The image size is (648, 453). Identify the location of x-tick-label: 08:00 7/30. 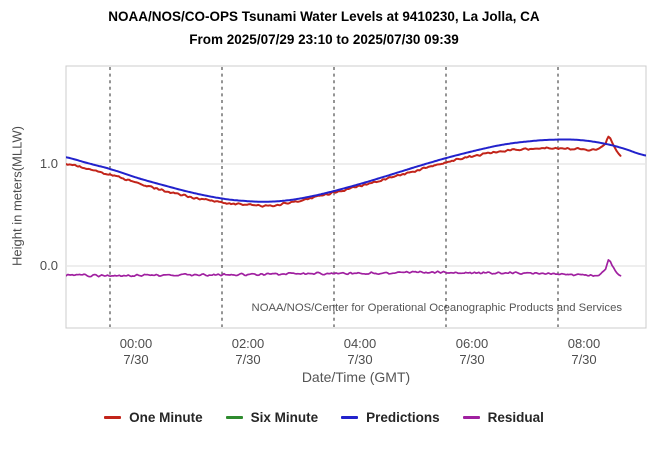
(584, 352).